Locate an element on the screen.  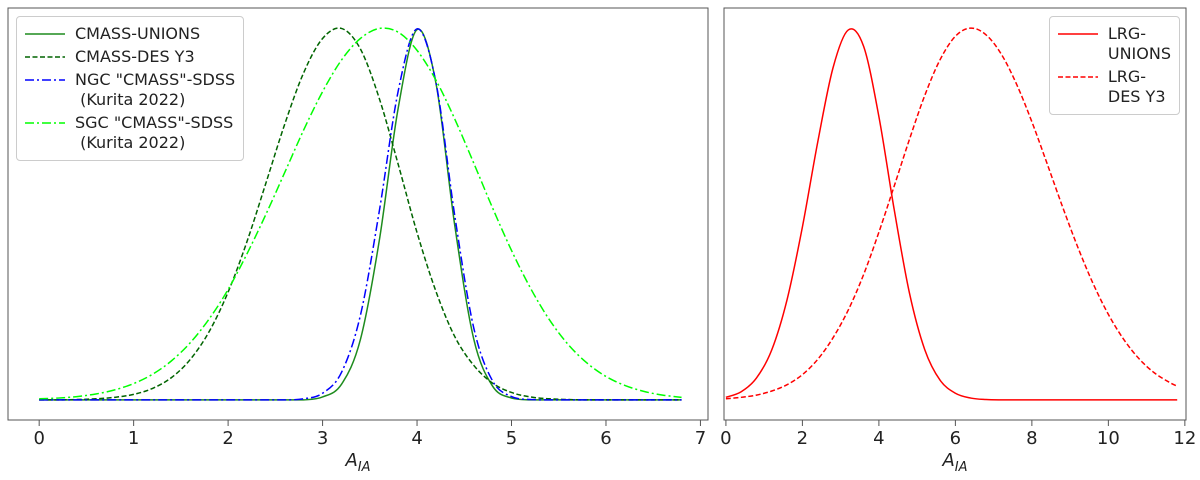
legend-label: LRG- UNIONS is located at coordinates (1139, 43).